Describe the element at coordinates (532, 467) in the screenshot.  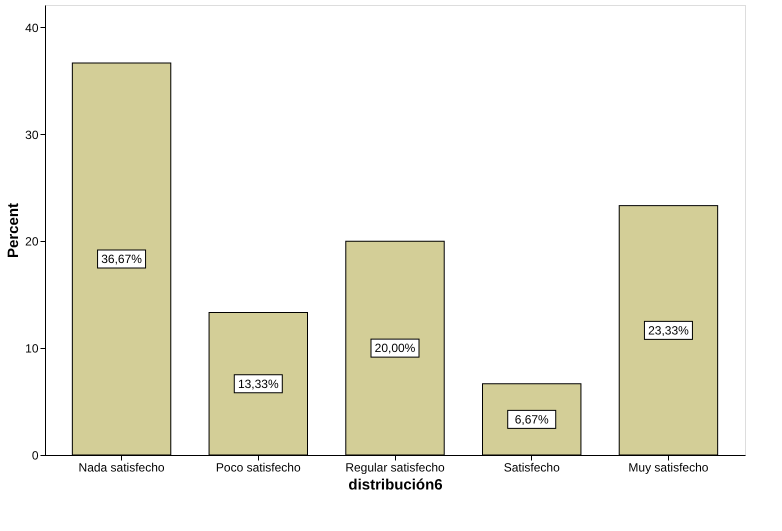
I see `x-tick-label: Satisfecho` at that location.